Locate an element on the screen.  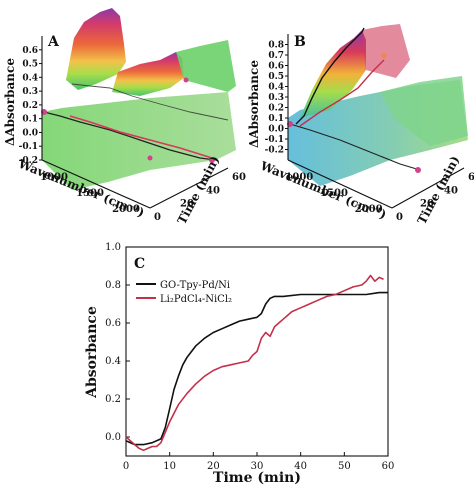
x-tick-label: 50 is located at coordinates (344, 466).